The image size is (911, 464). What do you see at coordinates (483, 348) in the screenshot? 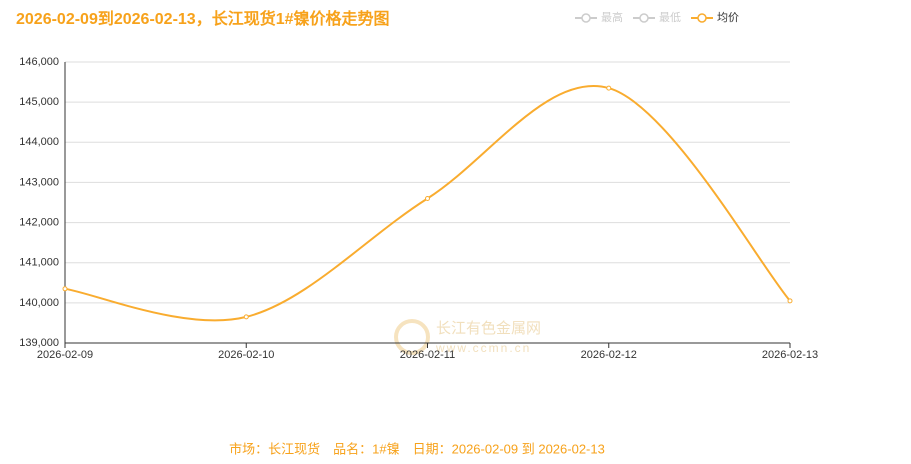
I see `watermark-url: www.ccmn.cn` at bounding box center [483, 348].